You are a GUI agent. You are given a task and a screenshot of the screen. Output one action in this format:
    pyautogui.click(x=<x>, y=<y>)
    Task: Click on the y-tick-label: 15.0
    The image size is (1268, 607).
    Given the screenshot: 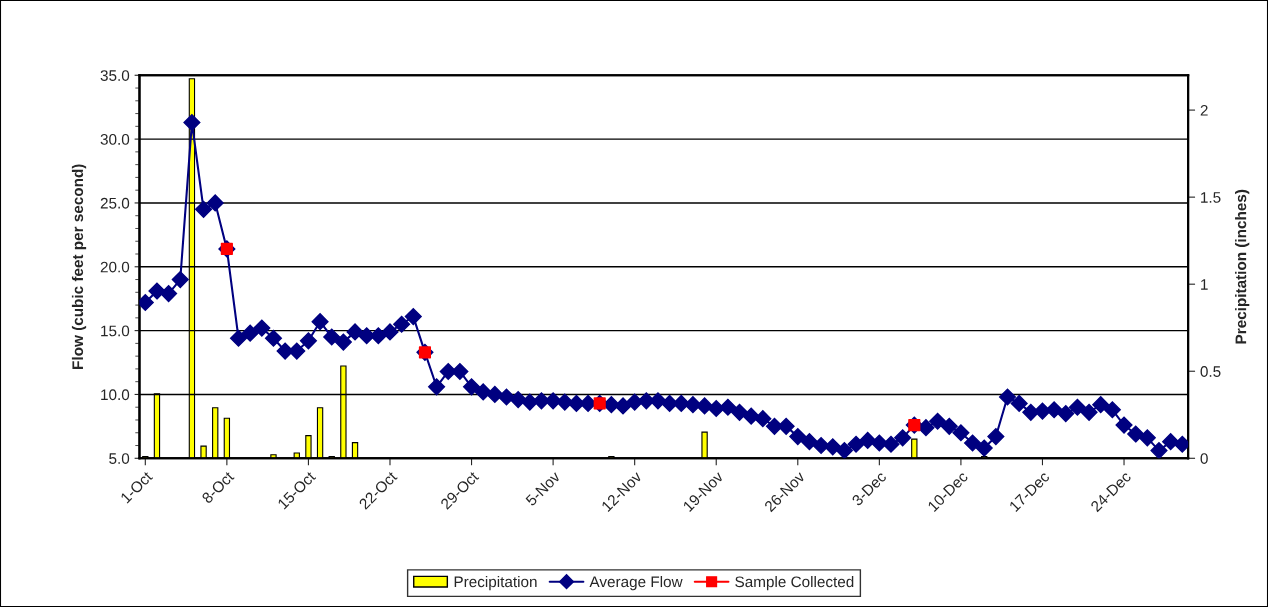 What is the action you would take?
    pyautogui.click(x=115, y=331)
    